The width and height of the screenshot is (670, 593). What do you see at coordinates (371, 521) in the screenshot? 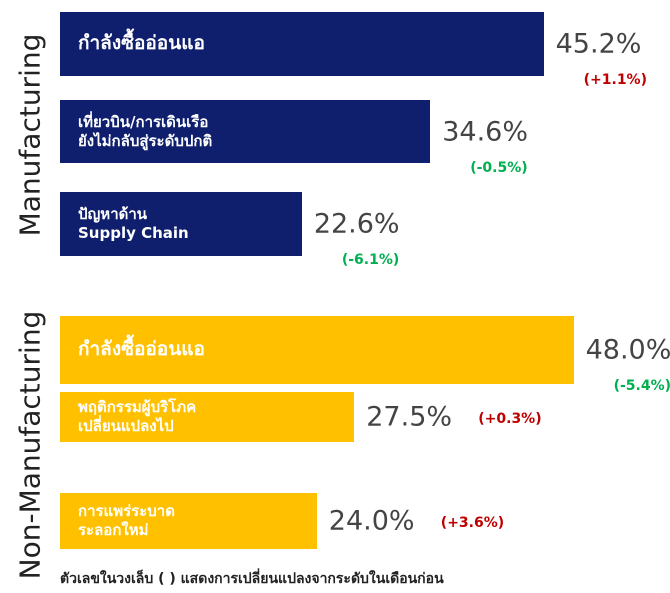
I see `value-label: 24.0%` at bounding box center [371, 521].